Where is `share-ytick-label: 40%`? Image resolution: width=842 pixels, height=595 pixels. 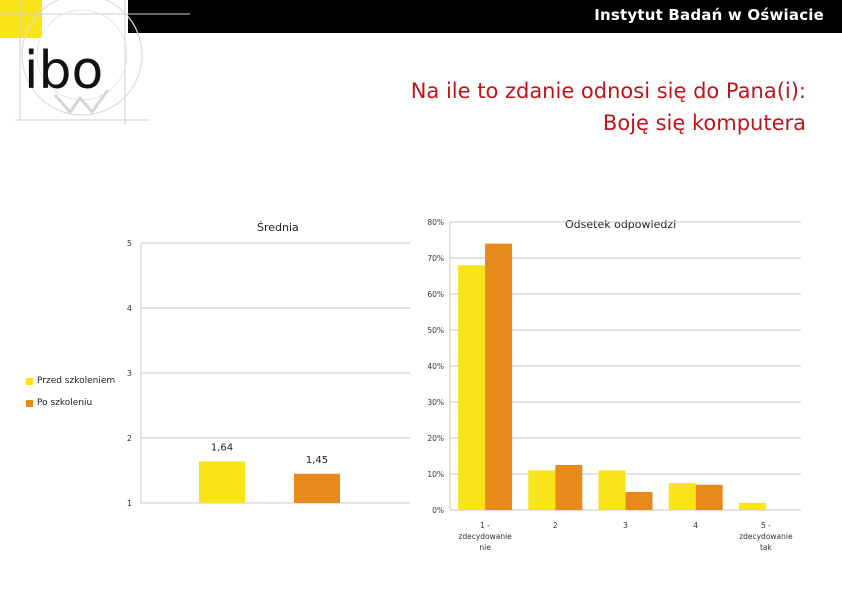
share-ytick-label: 40% is located at coordinates (435, 366).